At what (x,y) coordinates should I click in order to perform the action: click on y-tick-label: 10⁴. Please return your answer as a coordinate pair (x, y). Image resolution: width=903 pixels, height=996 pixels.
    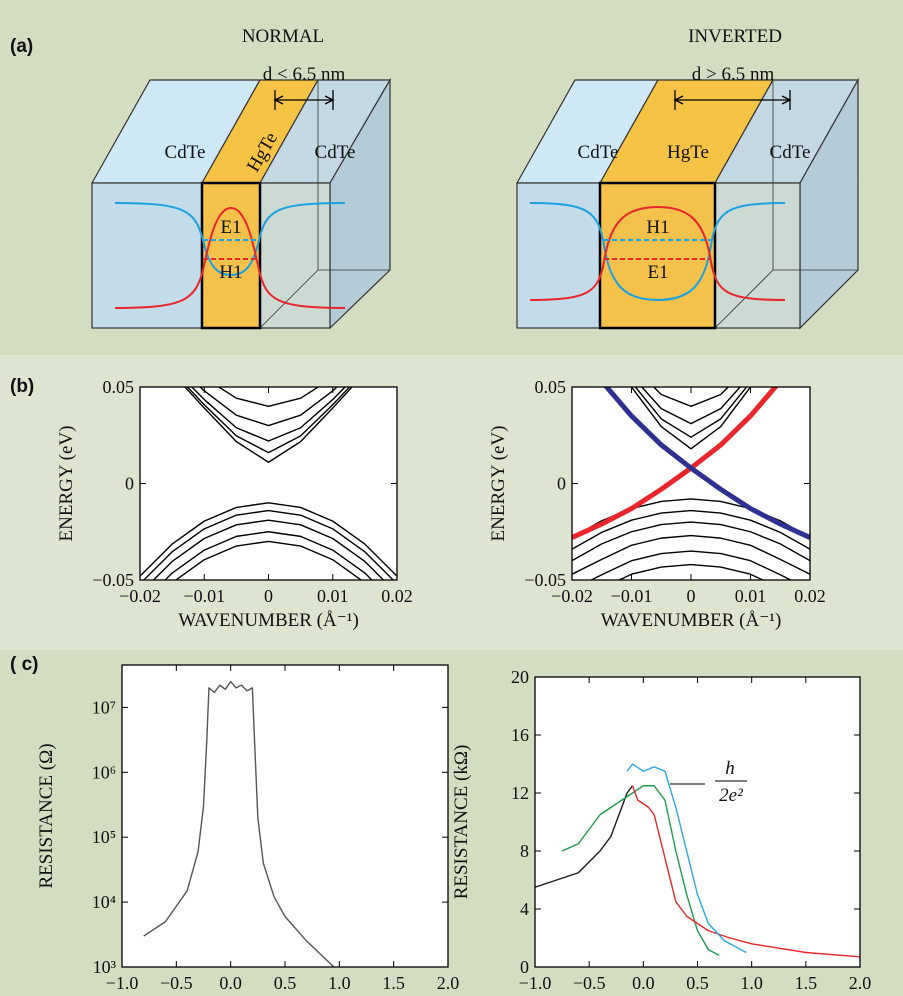
    Looking at the image, I should click on (104, 902).